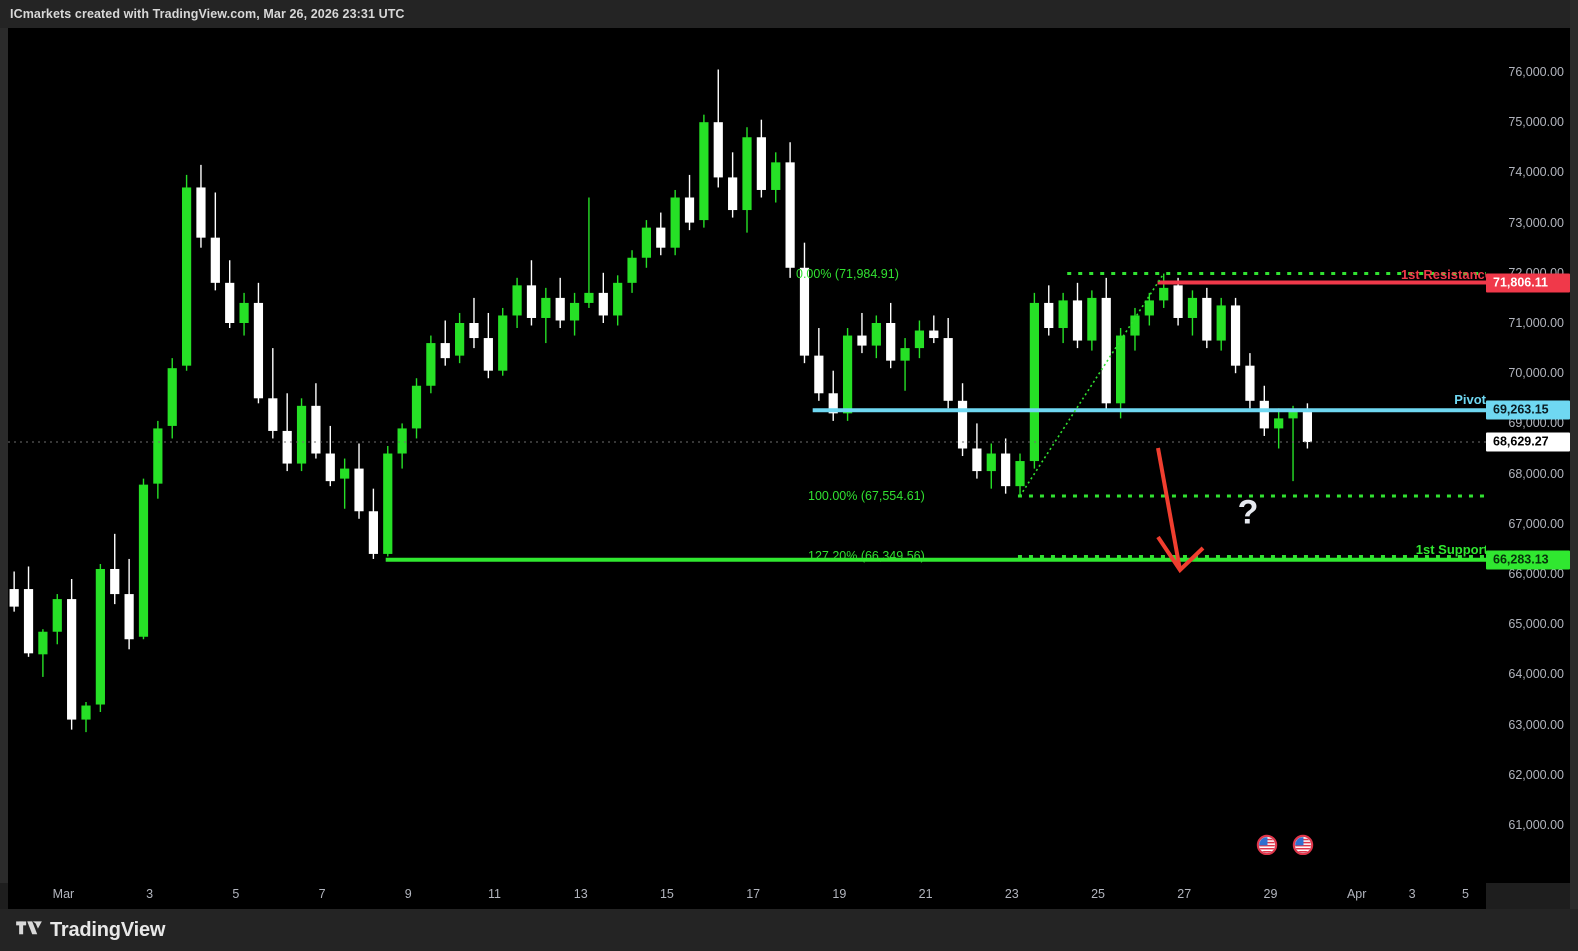 This screenshot has height=951, width=1578. Describe the element at coordinates (1443, 274) in the screenshot. I see `zone-label-resistance: 1st Resistance` at that location.